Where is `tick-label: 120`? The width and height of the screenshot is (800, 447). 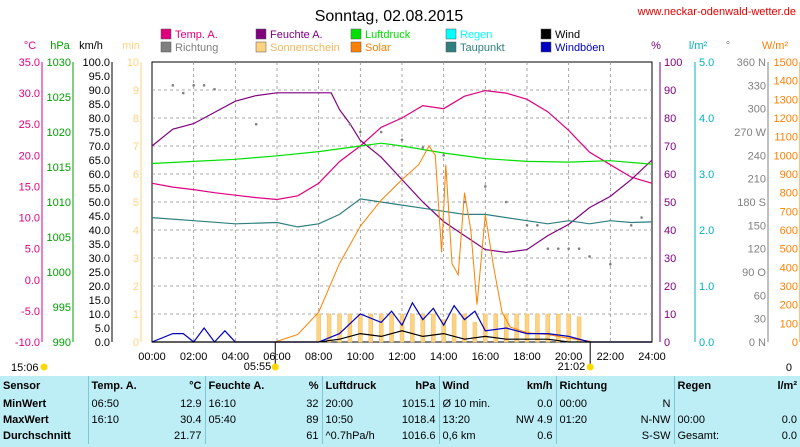 tick-label: 120 is located at coordinates (757, 250).